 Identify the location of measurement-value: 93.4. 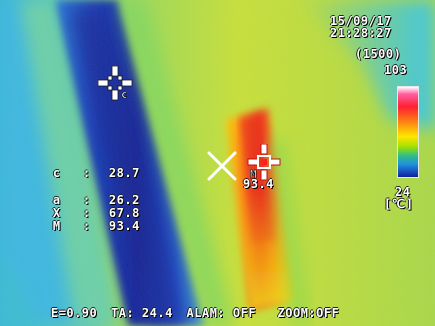
(124, 226).